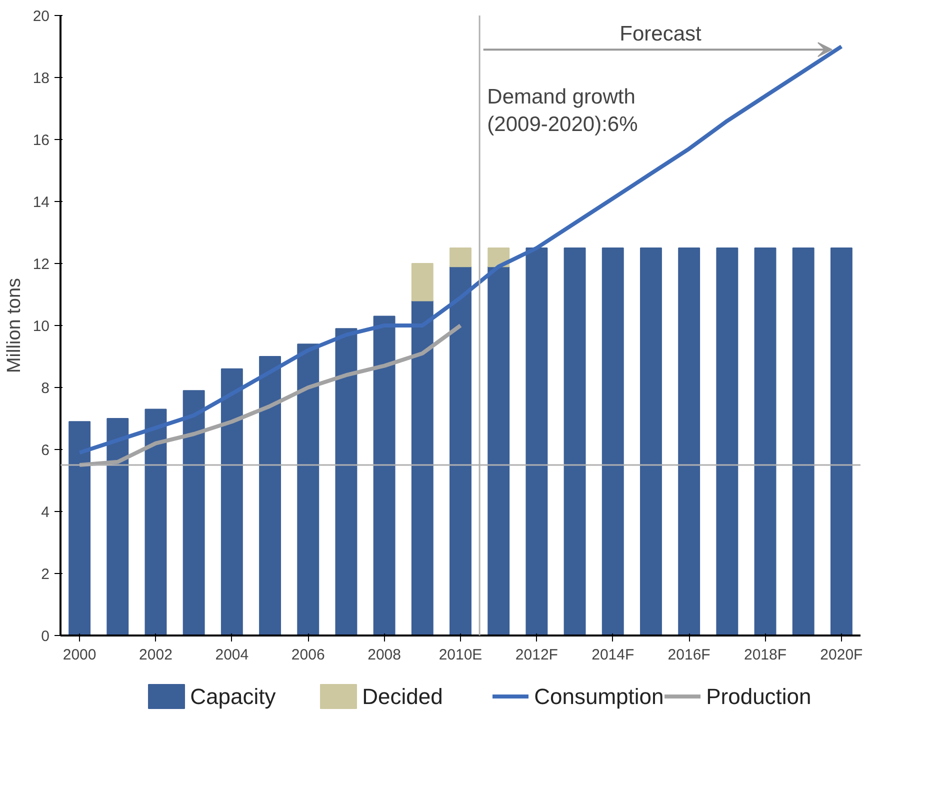  What do you see at coordinates (689, 655) in the screenshot?
I see `x-tick-label: 2016F` at bounding box center [689, 655].